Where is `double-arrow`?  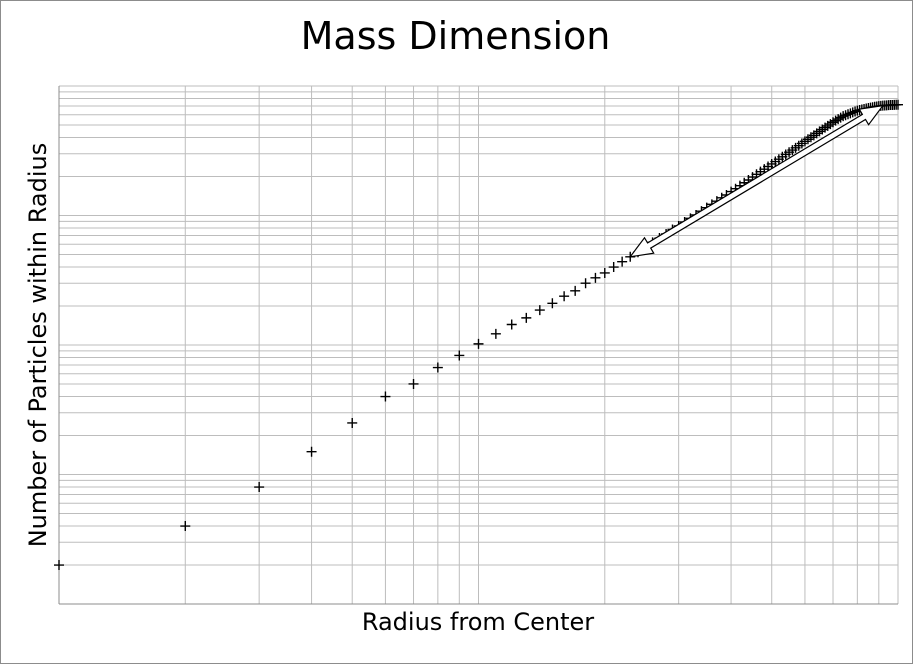 double-arrow is located at coordinates (756, 181).